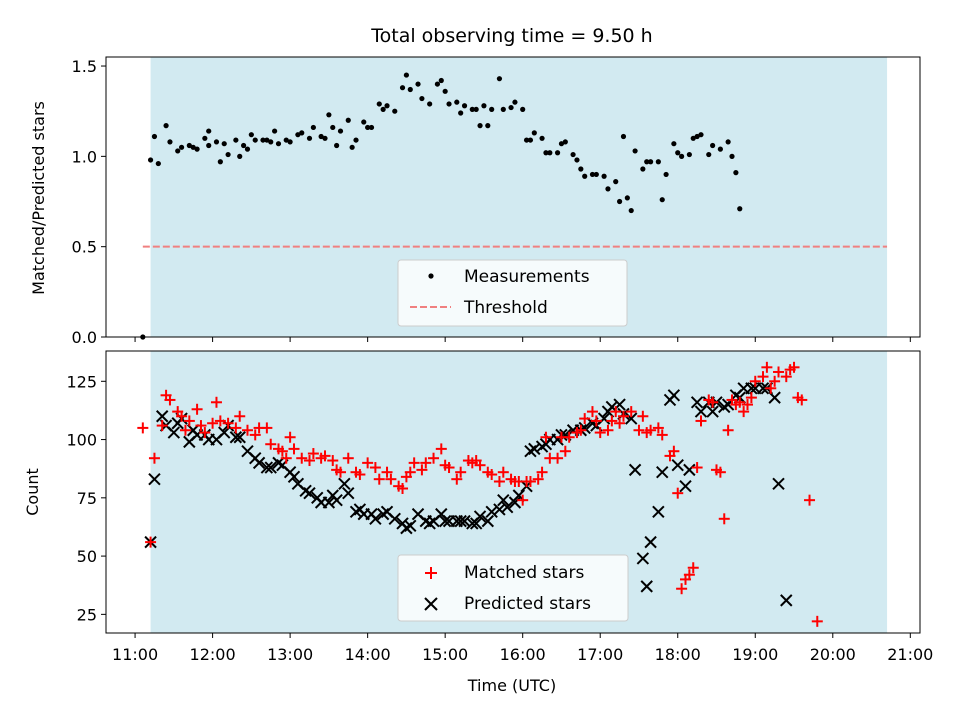 This screenshot has width=960, height=720. Describe the element at coordinates (431, 276) in the screenshot. I see `legend-measurements-marker` at that location.